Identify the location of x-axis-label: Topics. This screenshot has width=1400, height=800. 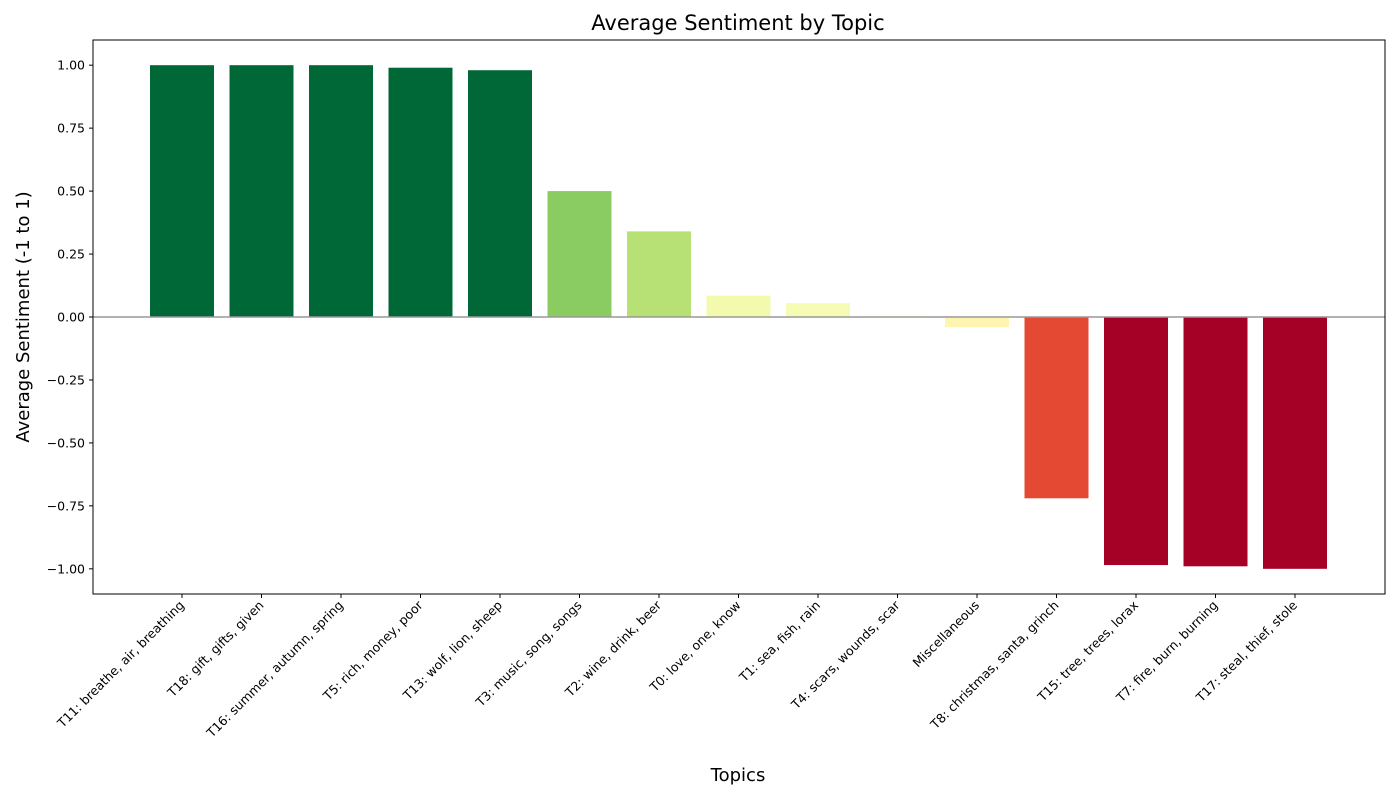
(738, 775).